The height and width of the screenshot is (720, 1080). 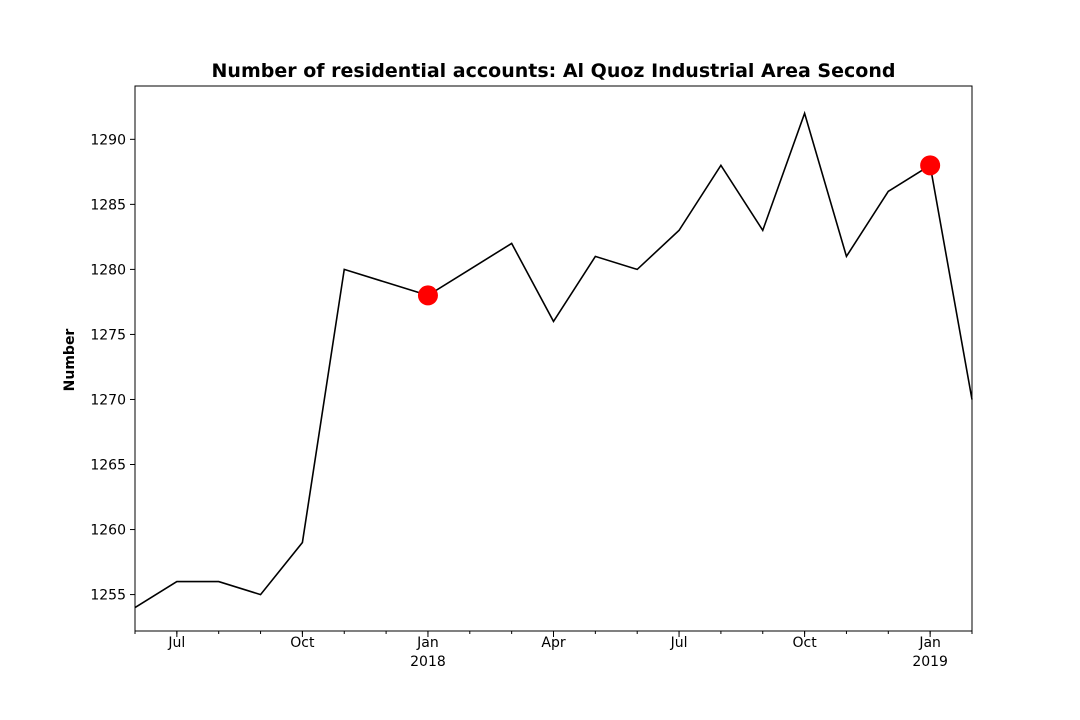 What do you see at coordinates (108, 531) in the screenshot?
I see `y-tick-label: 1260` at bounding box center [108, 531].